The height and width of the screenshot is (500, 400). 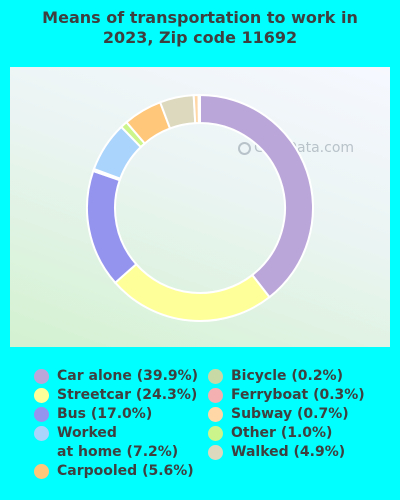 I want to click on legend-item: Car alone (39.9%), so click(x=116, y=376).